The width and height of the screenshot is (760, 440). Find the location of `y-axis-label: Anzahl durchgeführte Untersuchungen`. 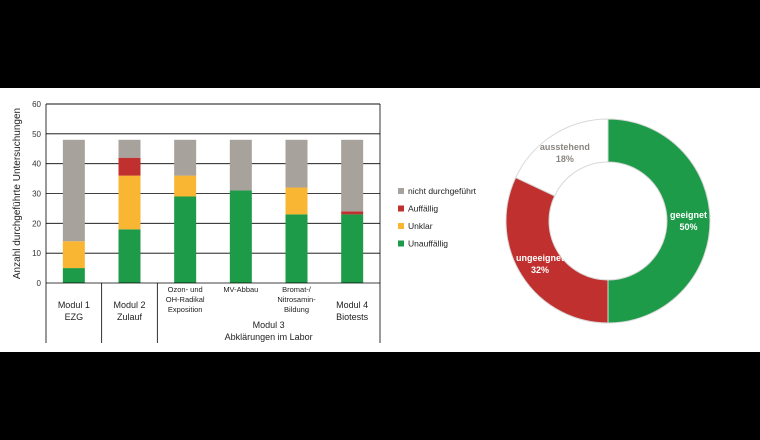

y-axis-label: Anzahl durchgeführte Untersuchungen is located at coordinates (17, 193).